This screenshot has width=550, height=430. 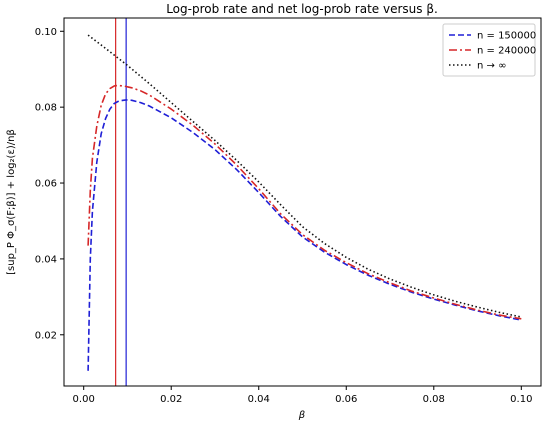 What do you see at coordinates (302, 415) in the screenshot?
I see `x-axis-label: β` at bounding box center [302, 415].